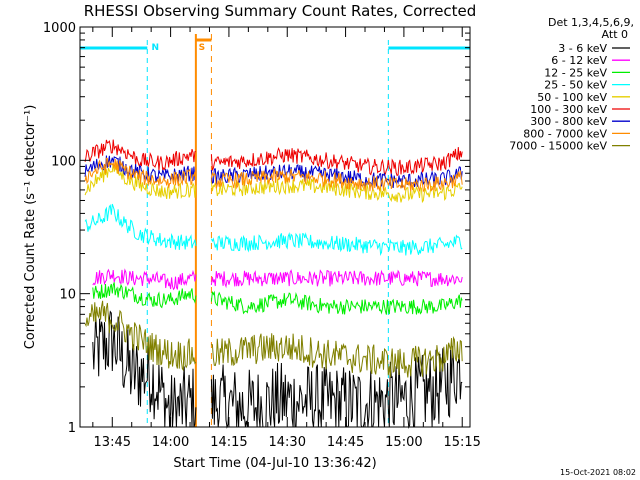 This screenshot has width=640, height=480. I want to click on legend-label-3: 12 - 25 keV, so click(575, 72).